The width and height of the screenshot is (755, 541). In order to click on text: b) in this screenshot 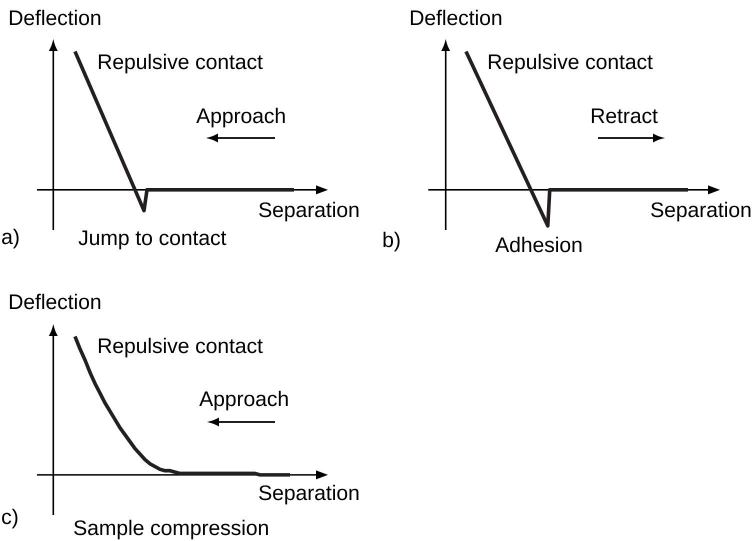, I will do `click(392, 242)`.